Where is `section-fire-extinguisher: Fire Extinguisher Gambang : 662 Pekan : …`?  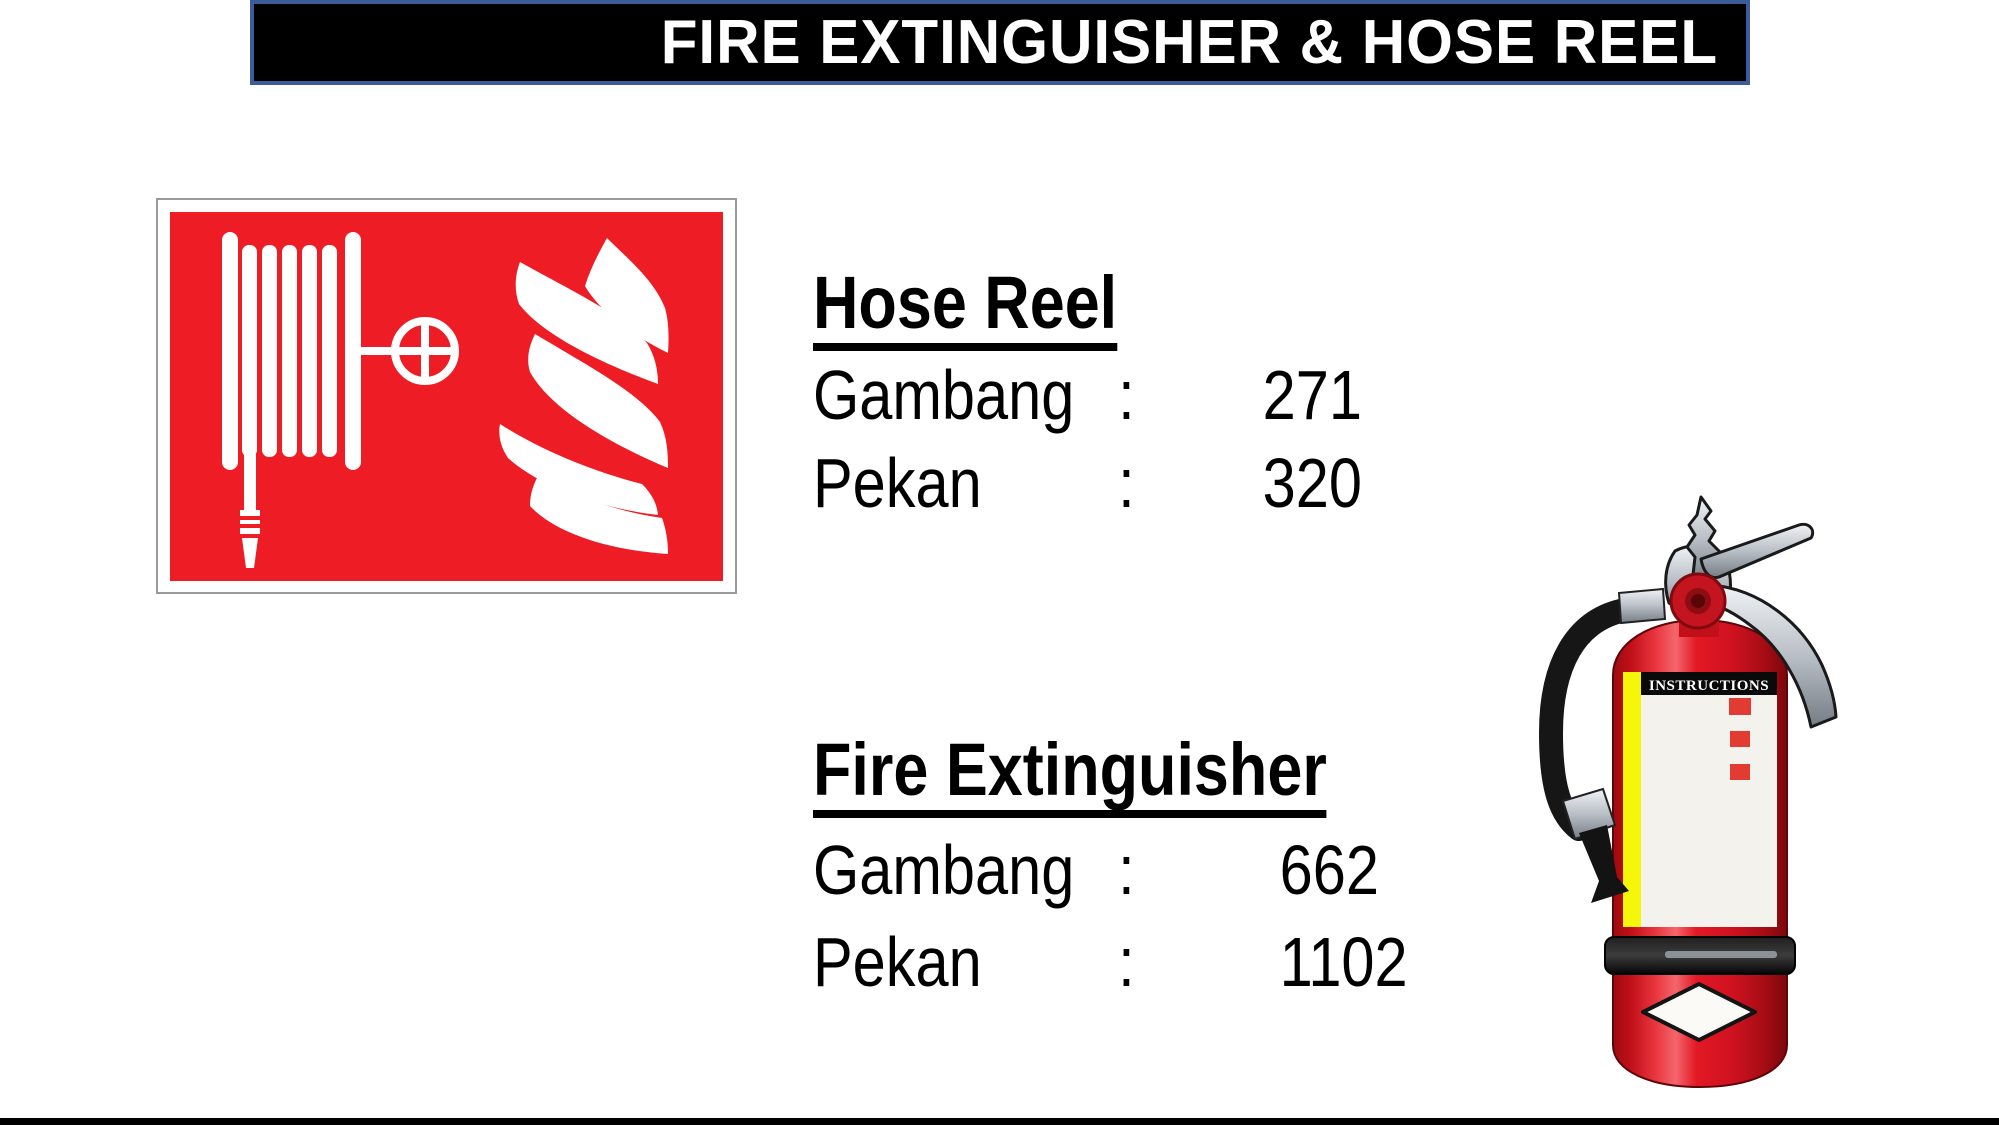
section-fire-extinguisher: Fire Extinguisher Gambang : 662 Pekan : … is located at coordinates (1110, 870).